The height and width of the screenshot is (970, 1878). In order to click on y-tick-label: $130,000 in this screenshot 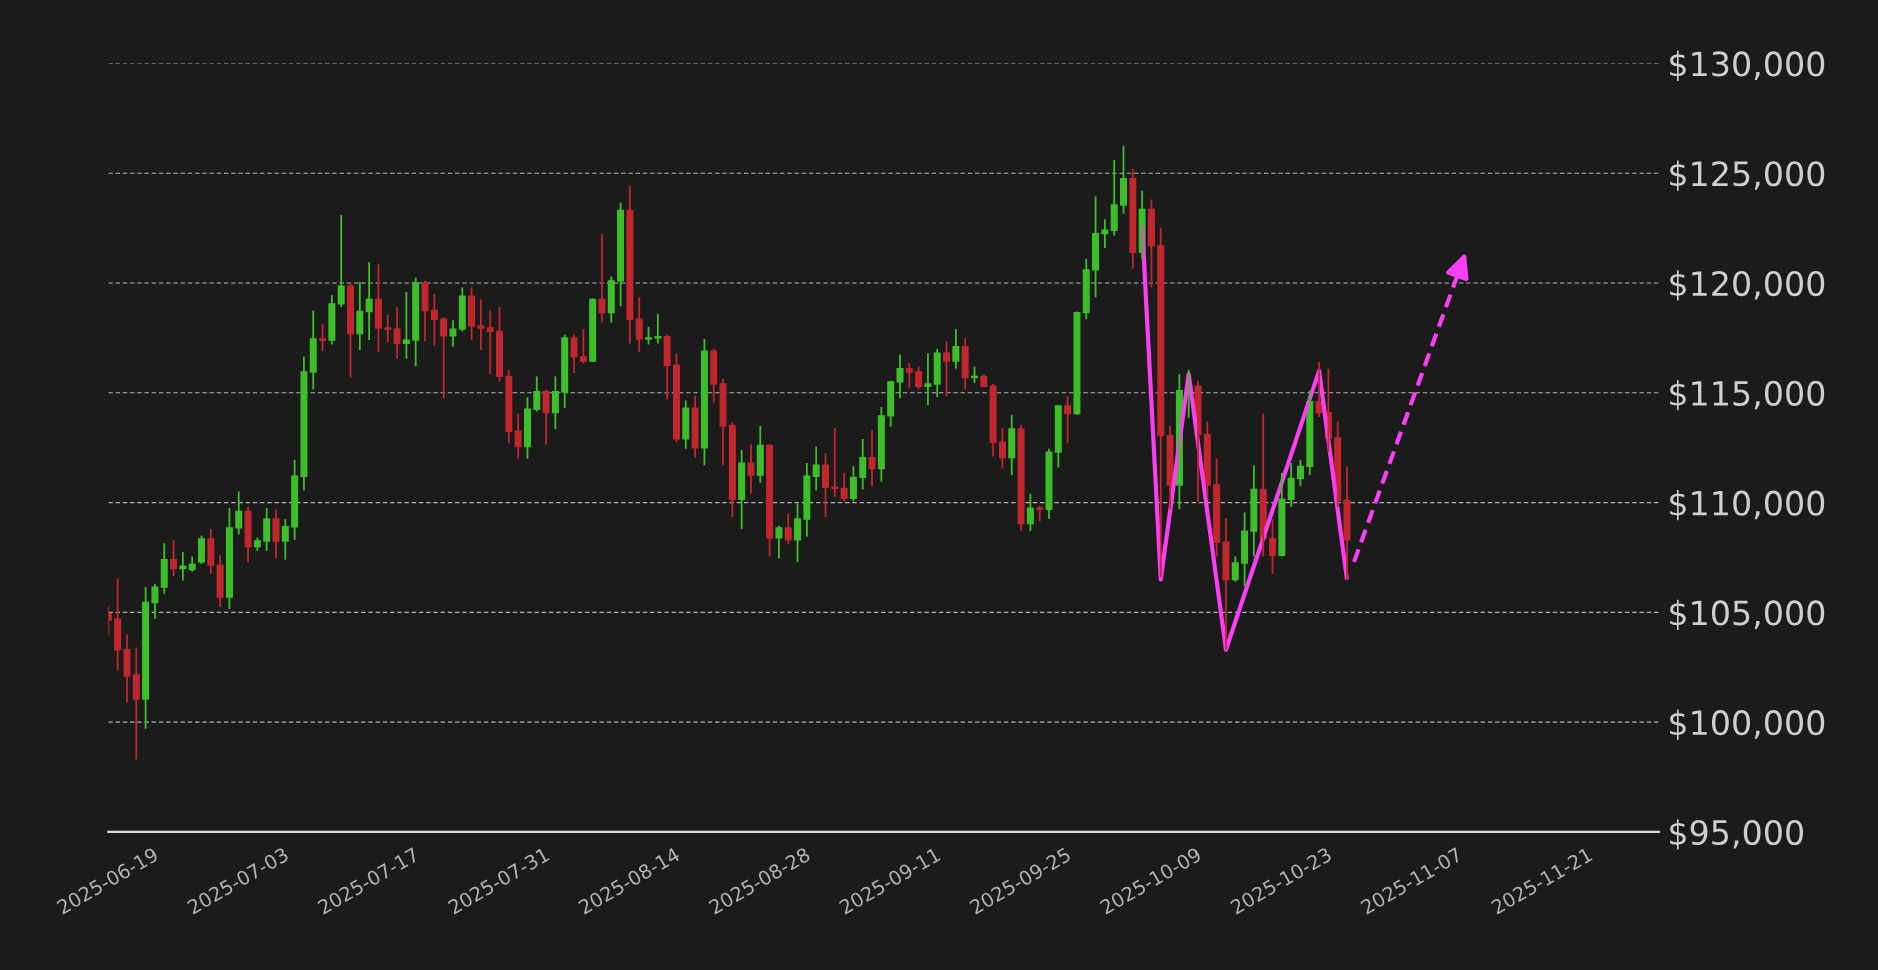, I will do `click(1747, 65)`.